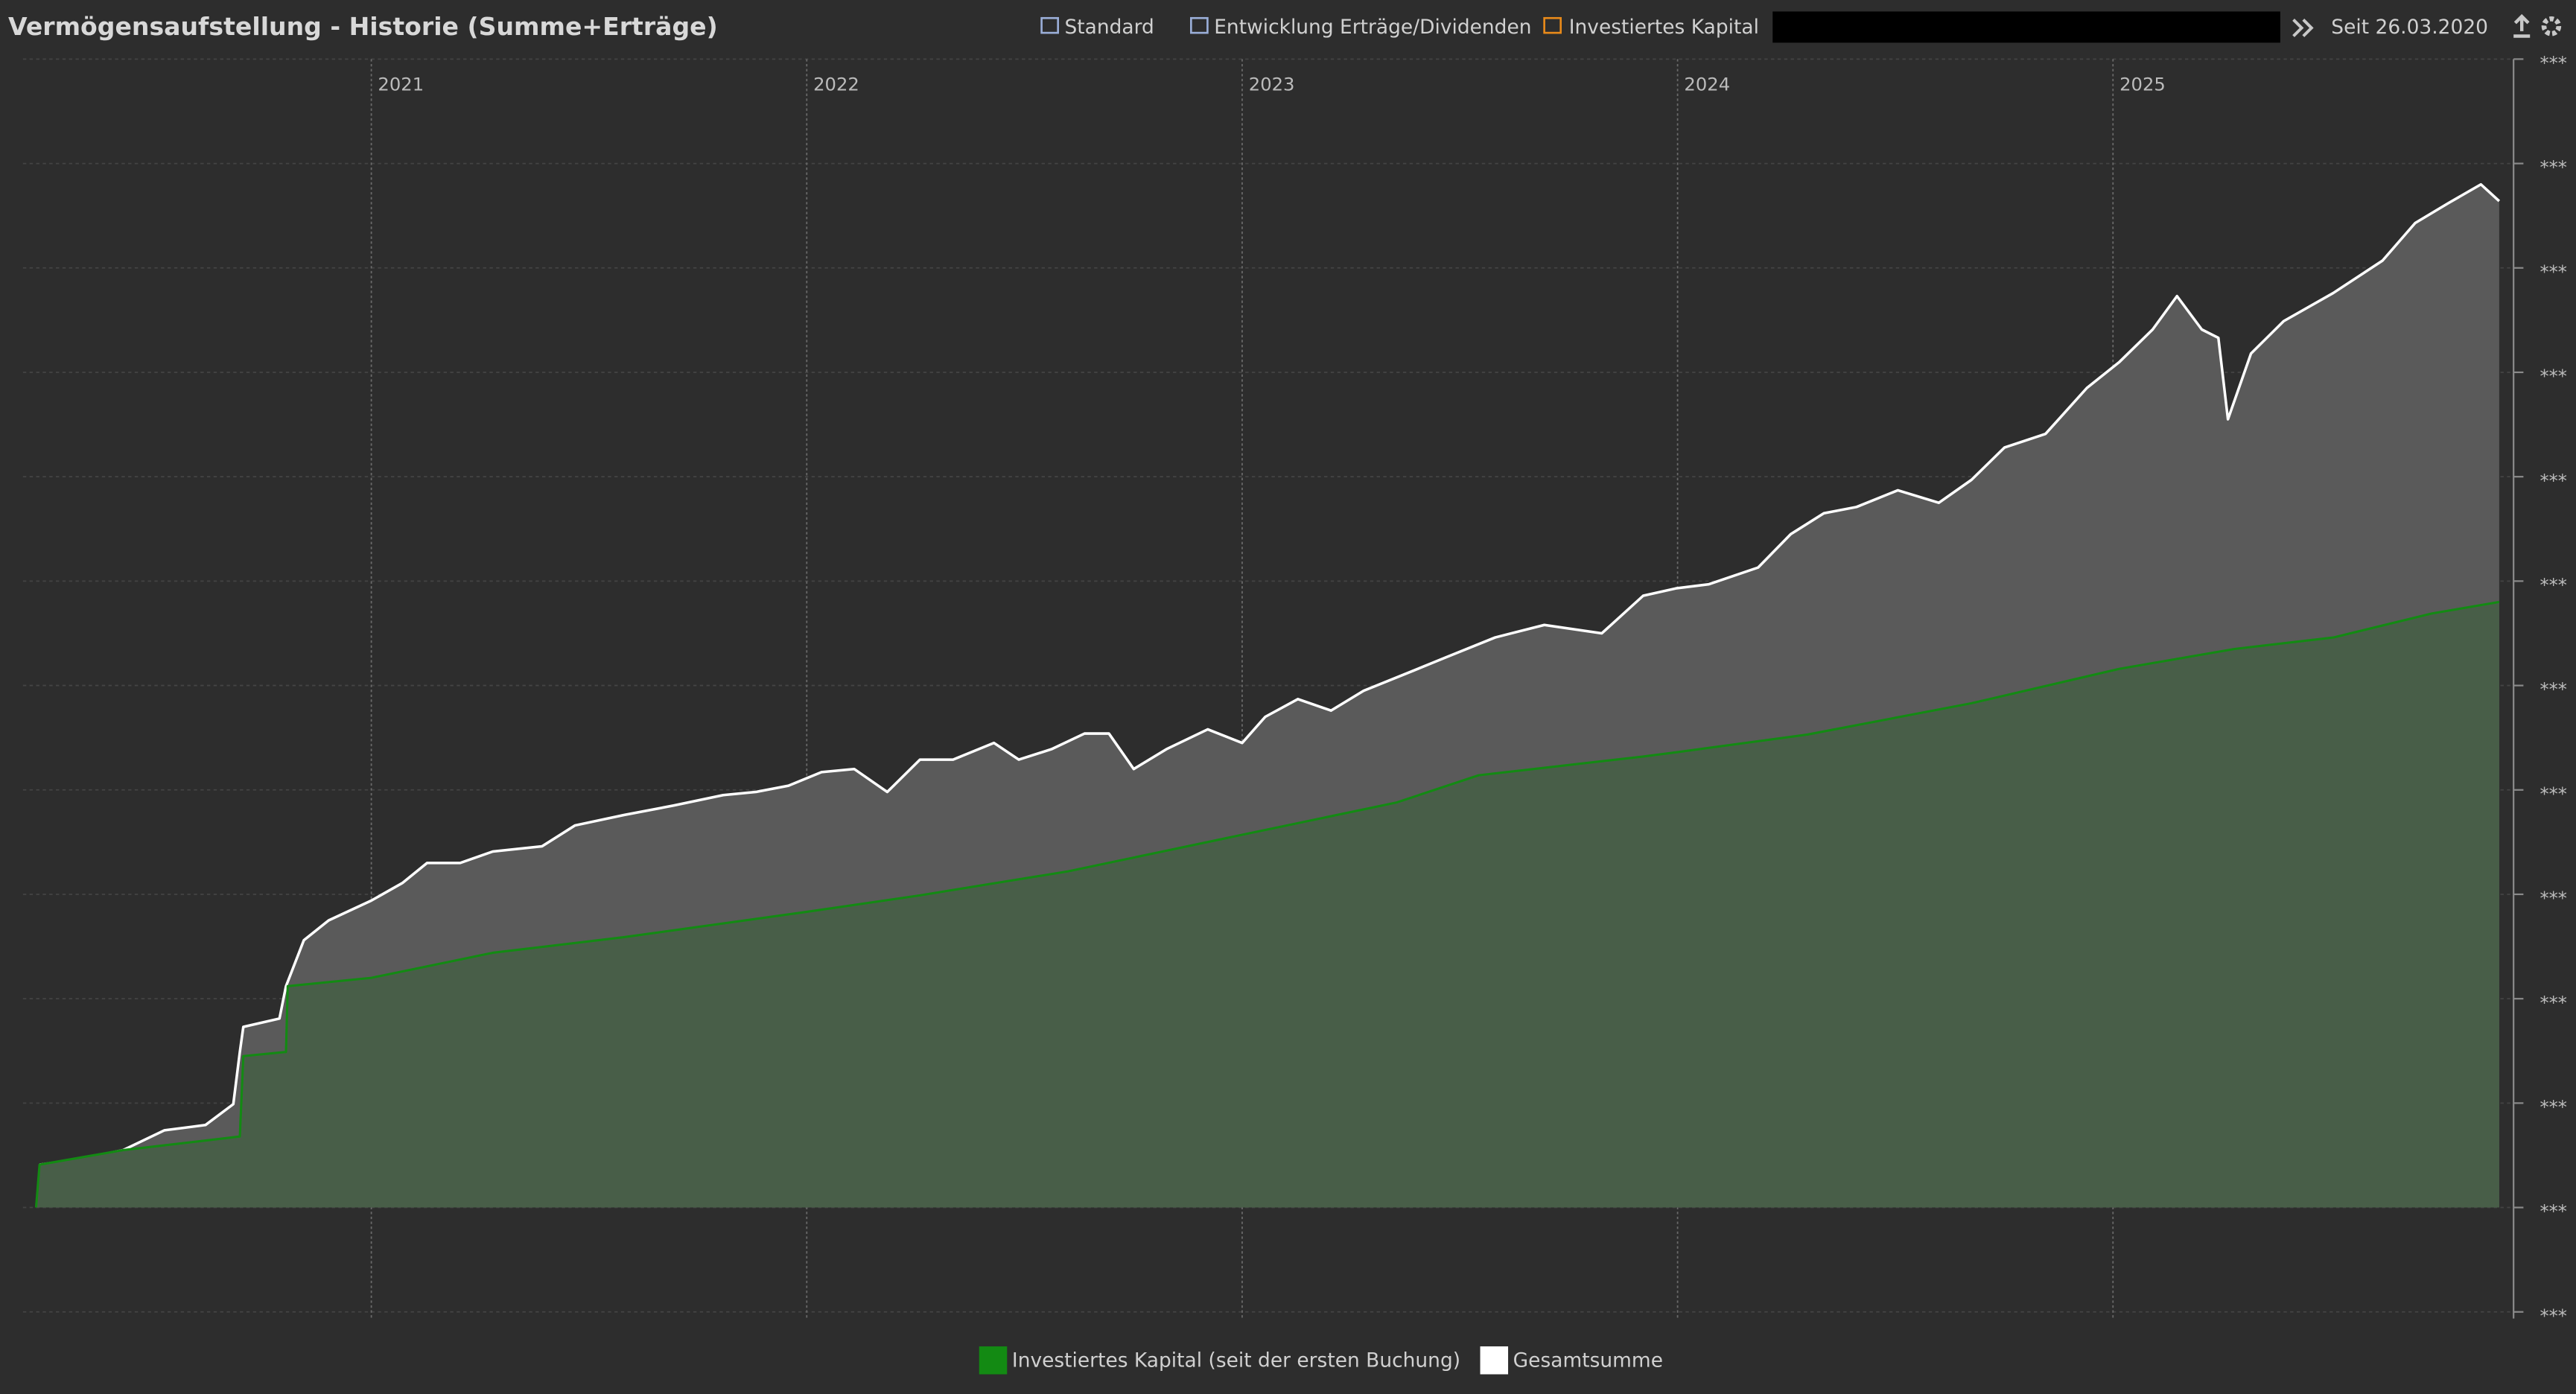 This screenshot has height=1394, width=2576. What do you see at coordinates (1664, 27) in the screenshot?
I see `toolbar-item: Investiertes Kapital` at bounding box center [1664, 27].